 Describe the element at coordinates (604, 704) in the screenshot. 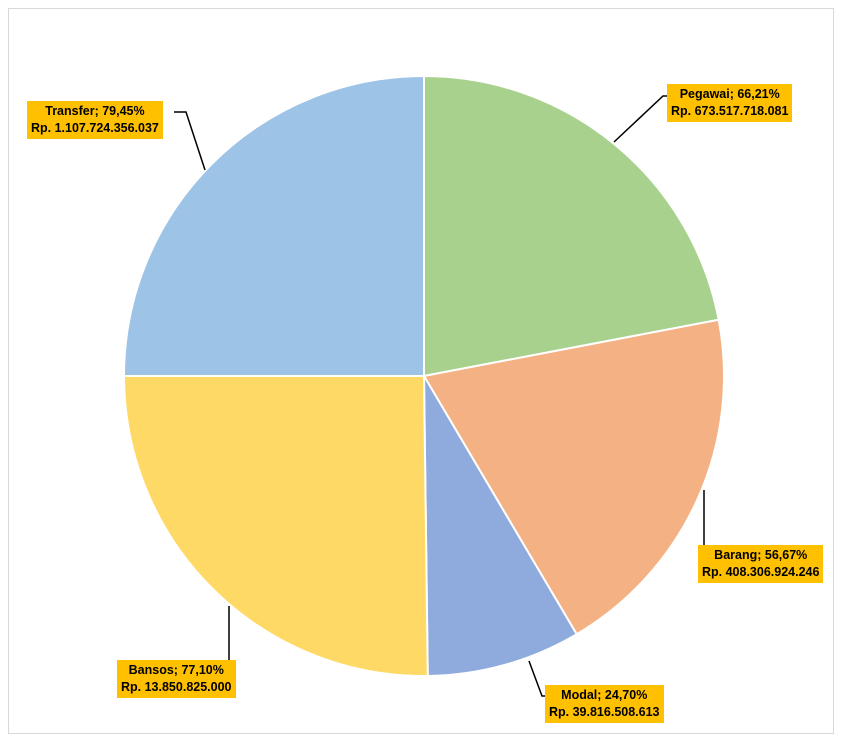

I see `data-label-modal: Modal; 24,70% Rp. 39.816.508.613` at that location.